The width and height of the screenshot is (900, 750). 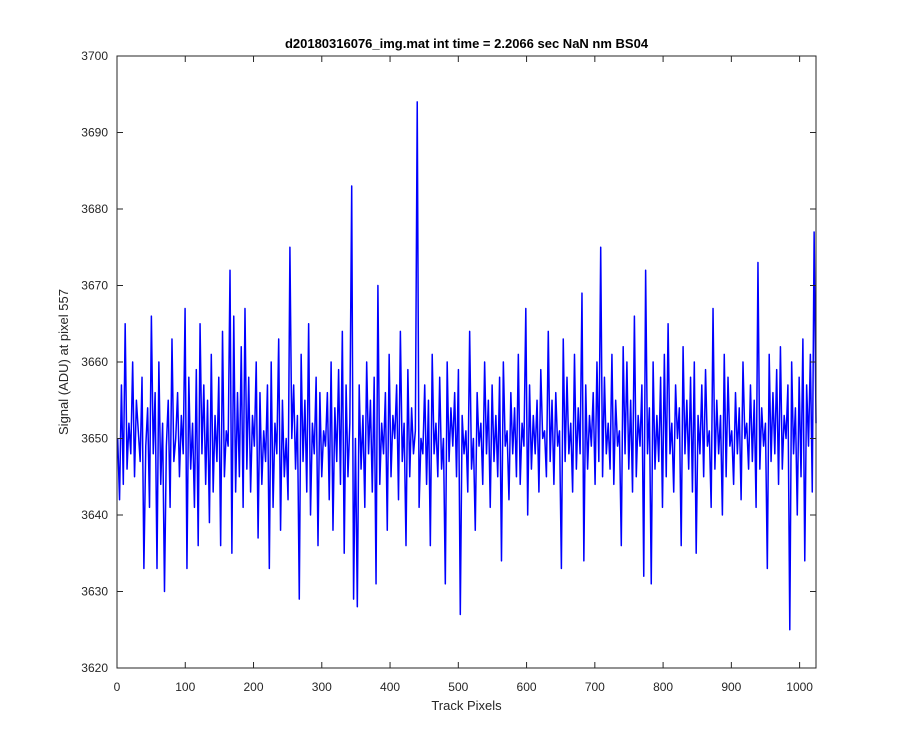 I want to click on x-tick-label: 100, so click(x=185, y=687).